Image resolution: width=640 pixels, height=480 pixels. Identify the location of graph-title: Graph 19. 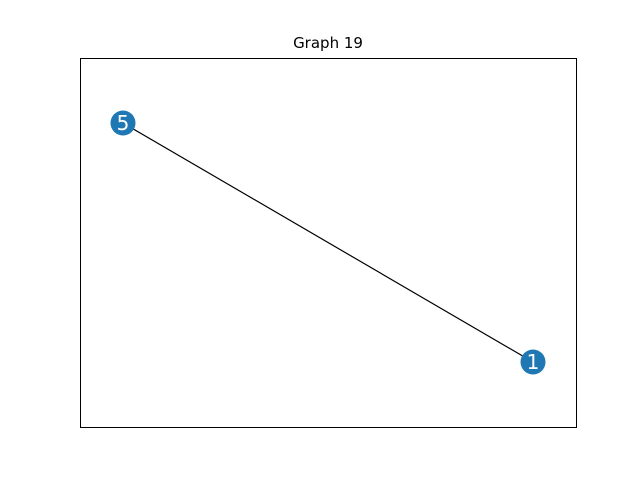
(328, 43).